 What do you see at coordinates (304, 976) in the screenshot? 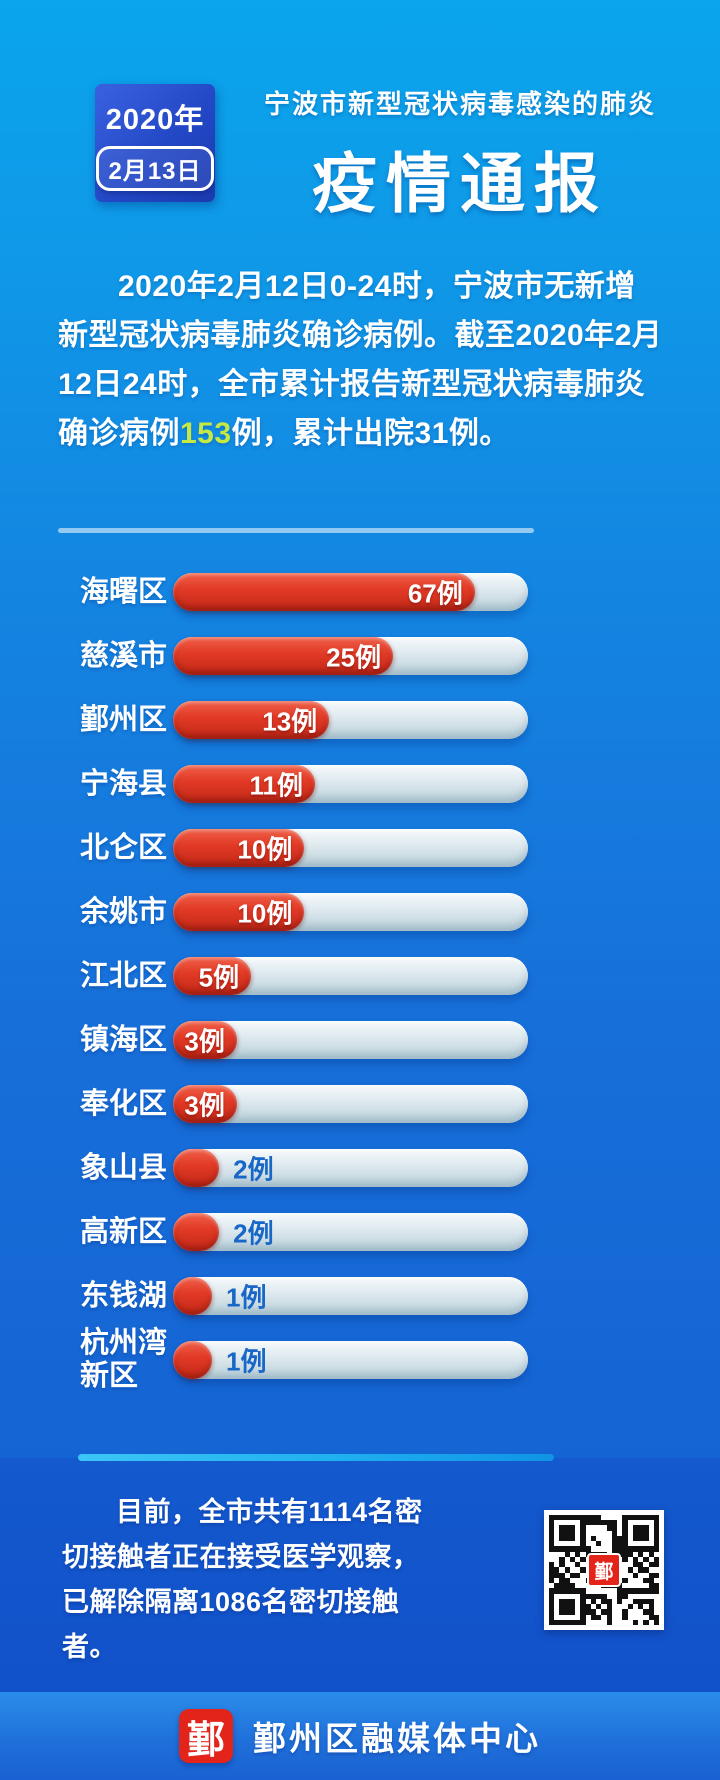
I see `chart-row: 江北区 5例` at bounding box center [304, 976].